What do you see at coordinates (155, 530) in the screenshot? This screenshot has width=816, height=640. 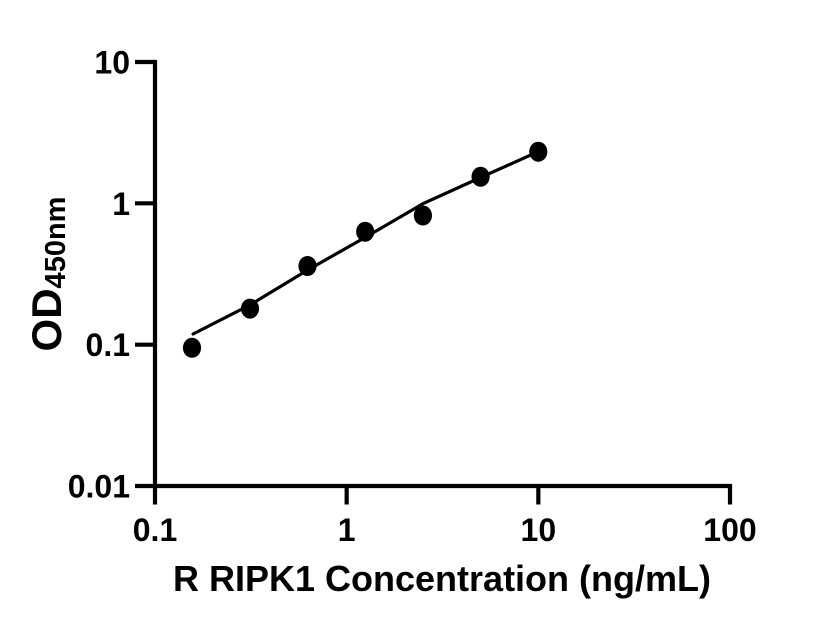 I see `x-tick-label: 0.1` at bounding box center [155, 530].